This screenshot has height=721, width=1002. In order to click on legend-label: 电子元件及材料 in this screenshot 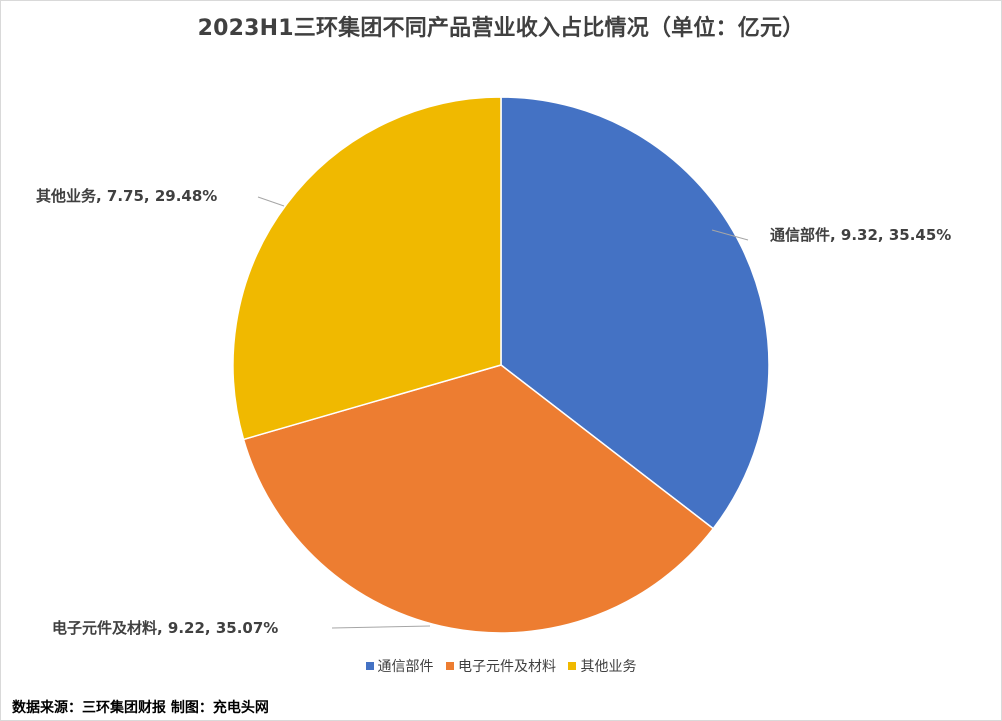, I will do `click(507, 667)`.